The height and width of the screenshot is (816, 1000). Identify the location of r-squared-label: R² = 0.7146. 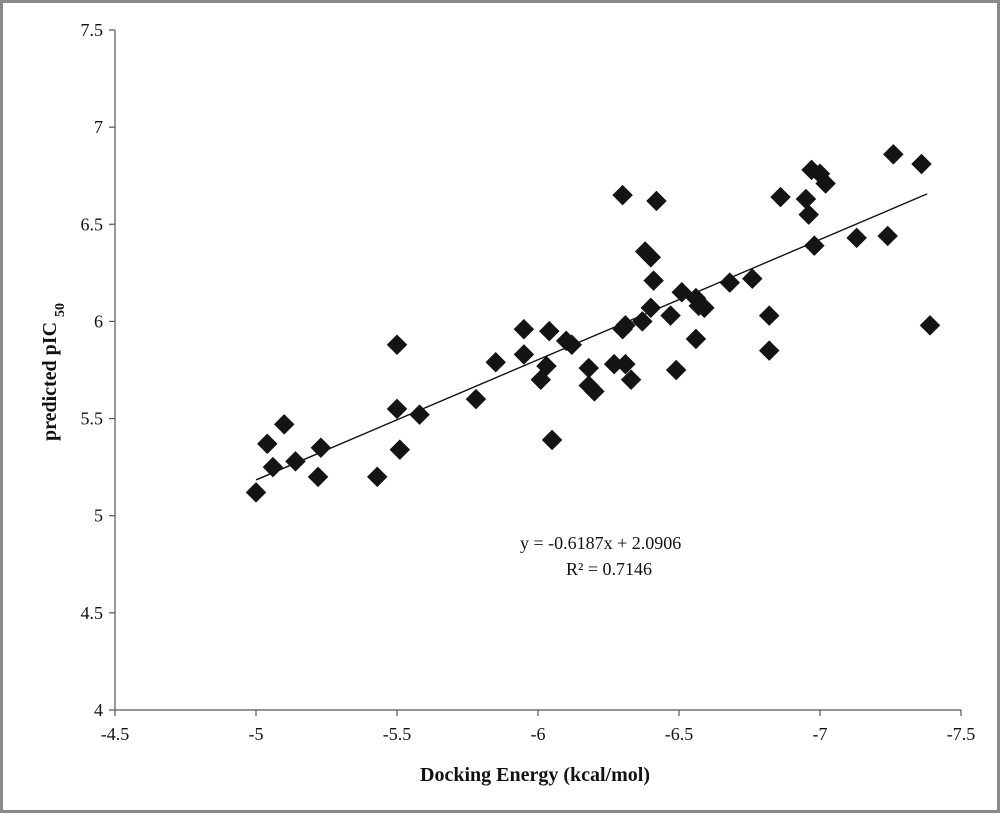
(609, 569).